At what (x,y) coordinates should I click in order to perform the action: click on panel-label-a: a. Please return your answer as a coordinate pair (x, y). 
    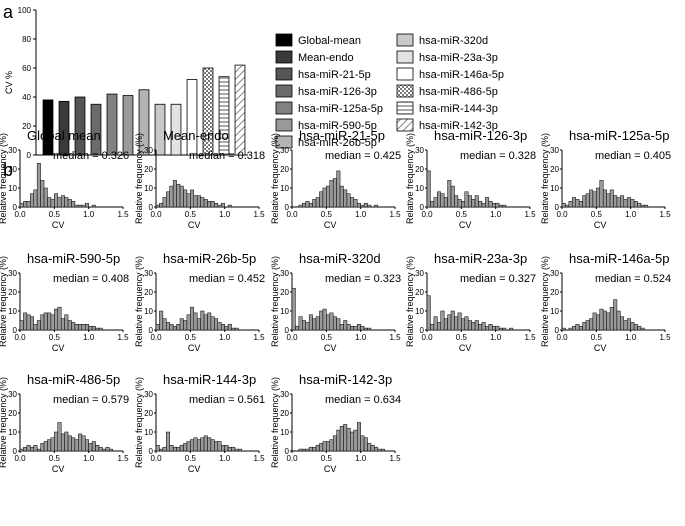
    Looking at the image, I should click on (8, 12).